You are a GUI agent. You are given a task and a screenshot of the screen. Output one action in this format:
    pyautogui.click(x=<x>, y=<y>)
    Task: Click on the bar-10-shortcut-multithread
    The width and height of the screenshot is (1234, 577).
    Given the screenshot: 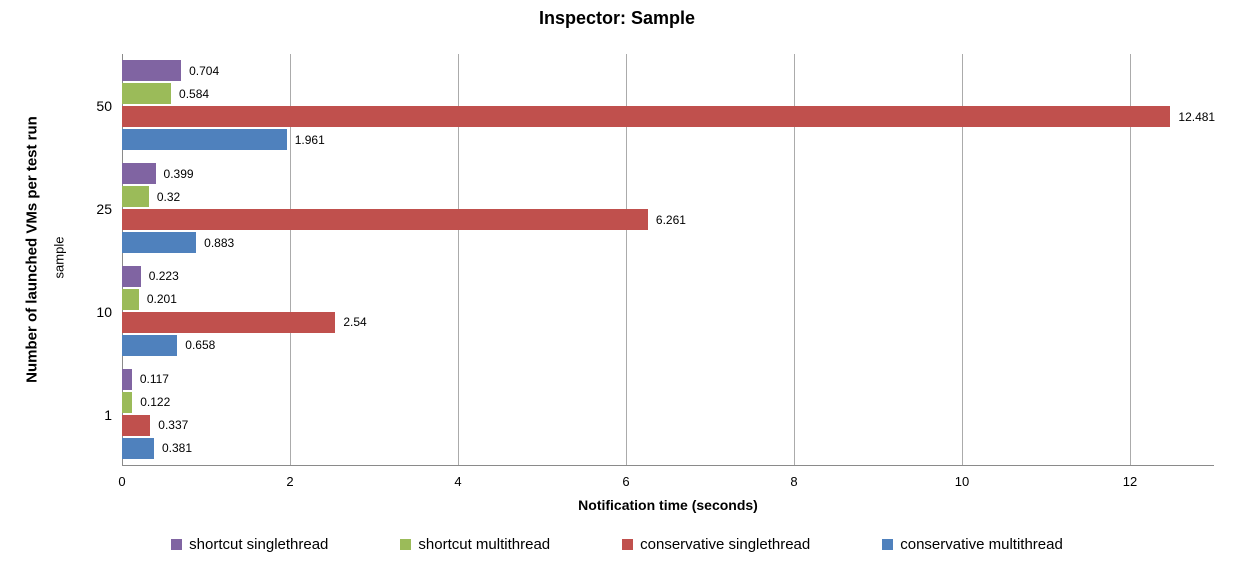 What is the action you would take?
    pyautogui.click(x=130, y=299)
    